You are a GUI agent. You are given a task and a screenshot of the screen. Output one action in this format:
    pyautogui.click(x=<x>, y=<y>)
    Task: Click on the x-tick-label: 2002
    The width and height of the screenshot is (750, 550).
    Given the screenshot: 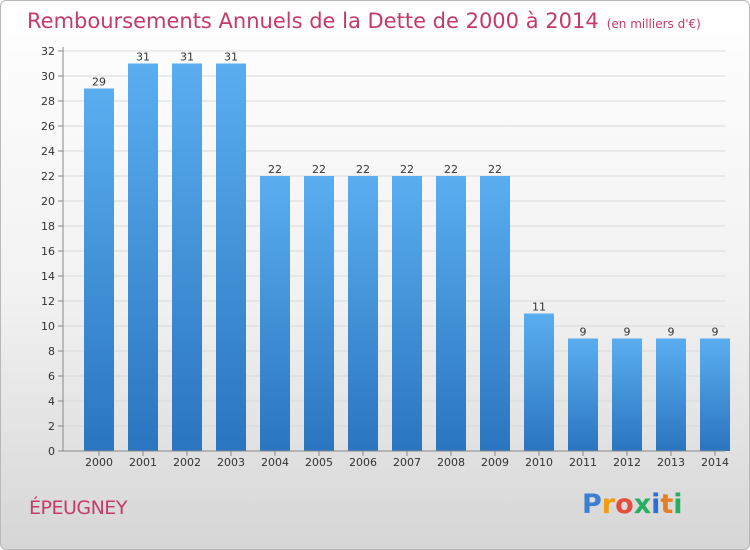 What is the action you would take?
    pyautogui.click(x=187, y=462)
    